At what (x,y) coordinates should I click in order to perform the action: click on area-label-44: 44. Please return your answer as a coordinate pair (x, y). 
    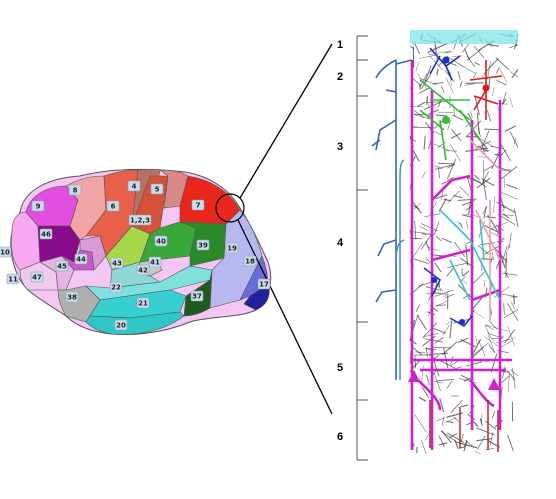
    Looking at the image, I should click on (81, 259).